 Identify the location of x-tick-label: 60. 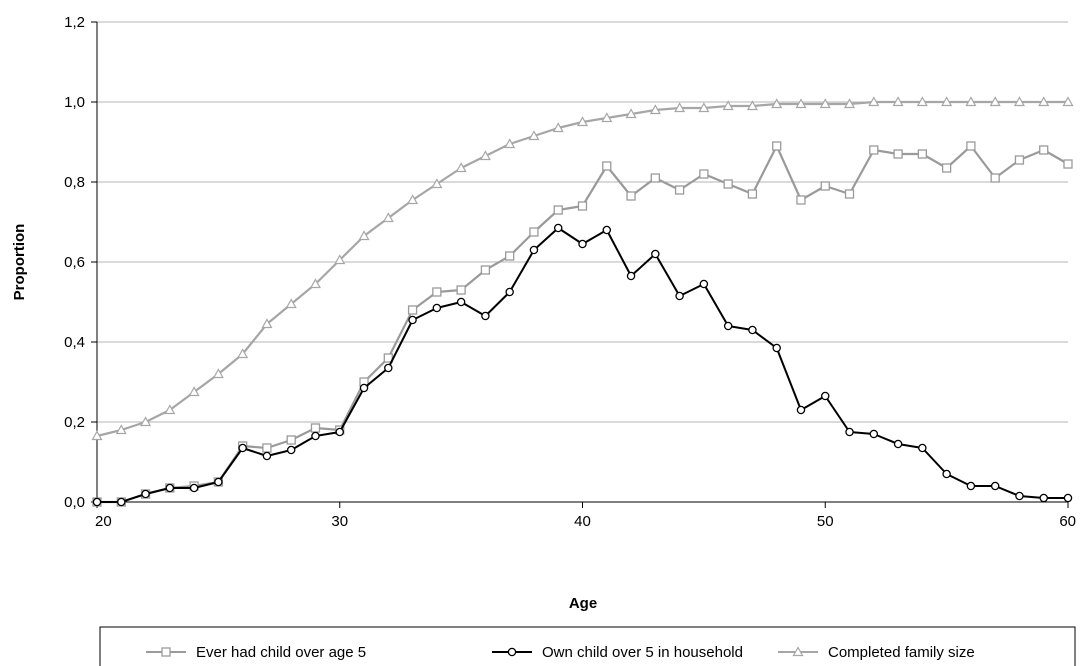
(1067, 521).